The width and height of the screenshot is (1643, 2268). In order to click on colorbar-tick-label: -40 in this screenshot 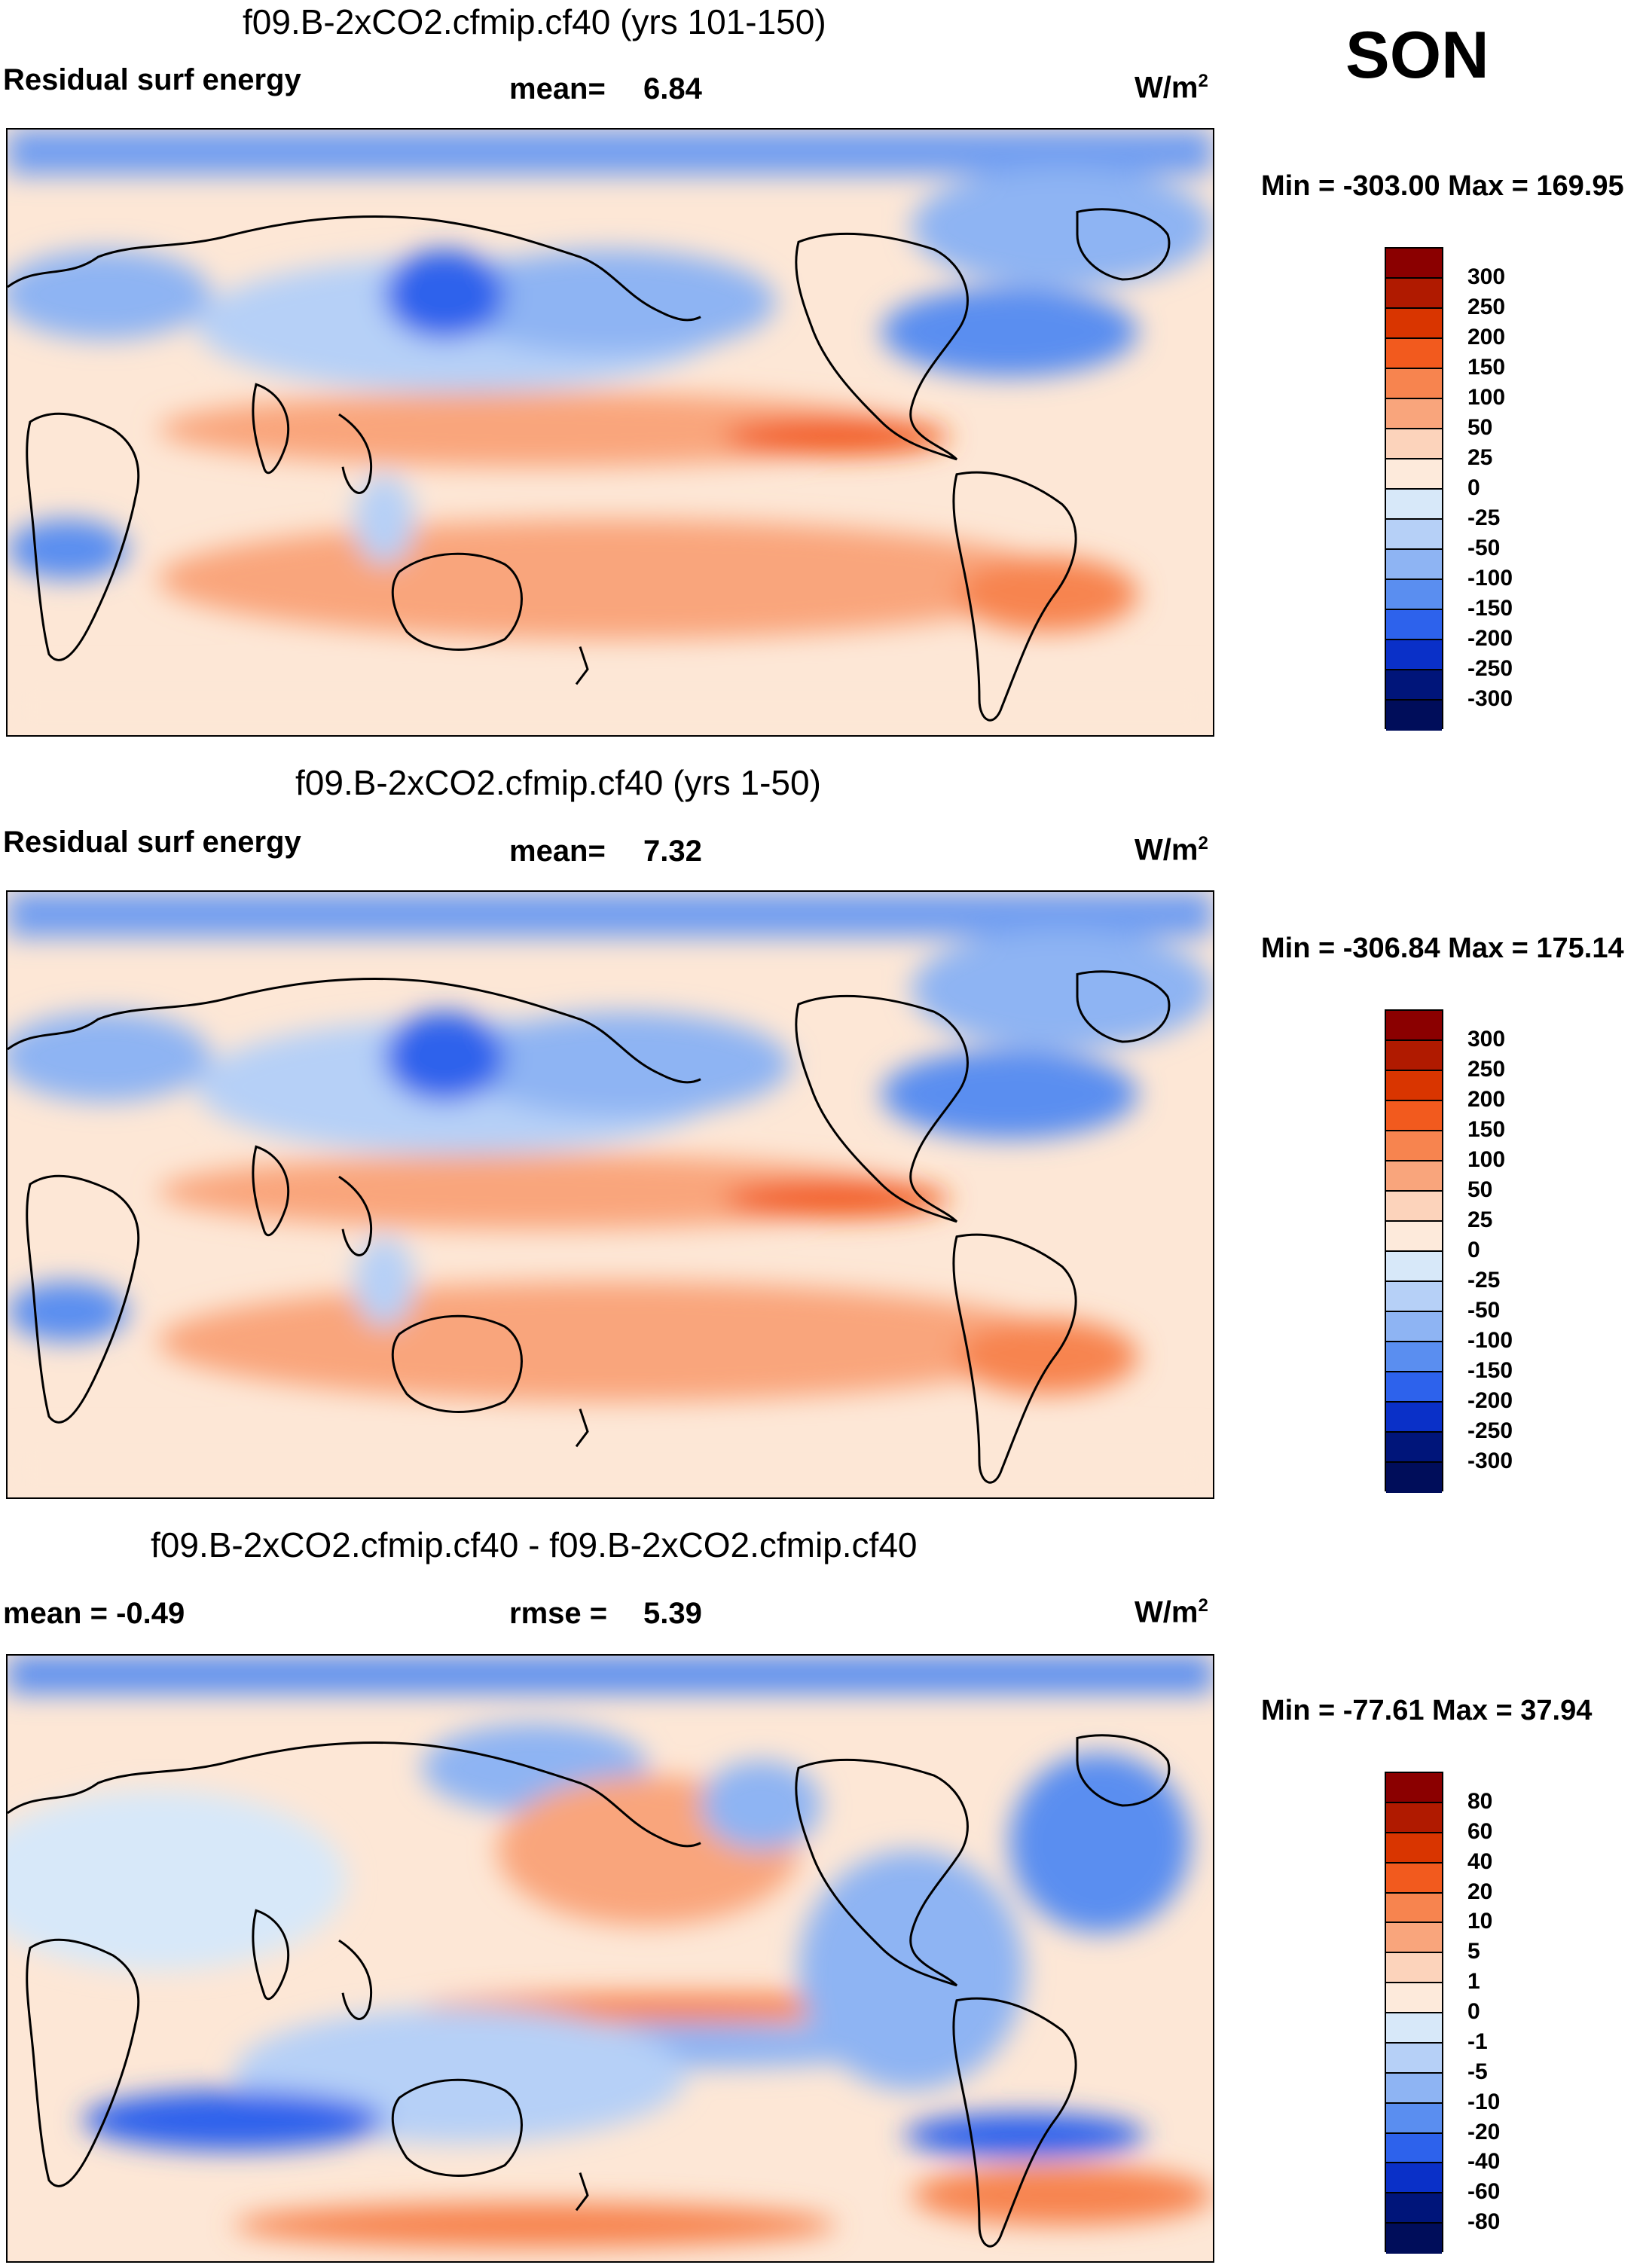, I will do `click(1484, 2162)`.